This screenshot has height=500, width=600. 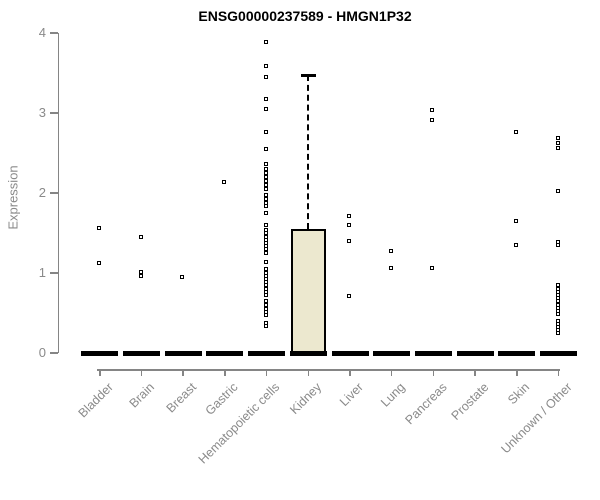 What do you see at coordinates (42, 32) in the screenshot?
I see `y-tick-label: 4` at bounding box center [42, 32].